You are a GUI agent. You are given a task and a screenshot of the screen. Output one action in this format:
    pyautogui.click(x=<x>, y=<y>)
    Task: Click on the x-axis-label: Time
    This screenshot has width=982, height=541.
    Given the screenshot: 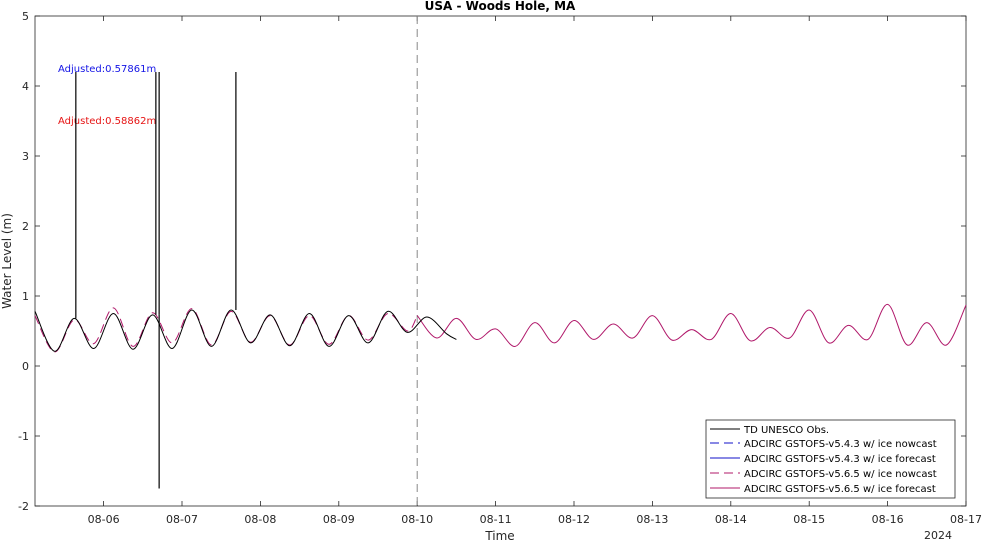 What is the action you would take?
    pyautogui.click(x=499, y=535)
    